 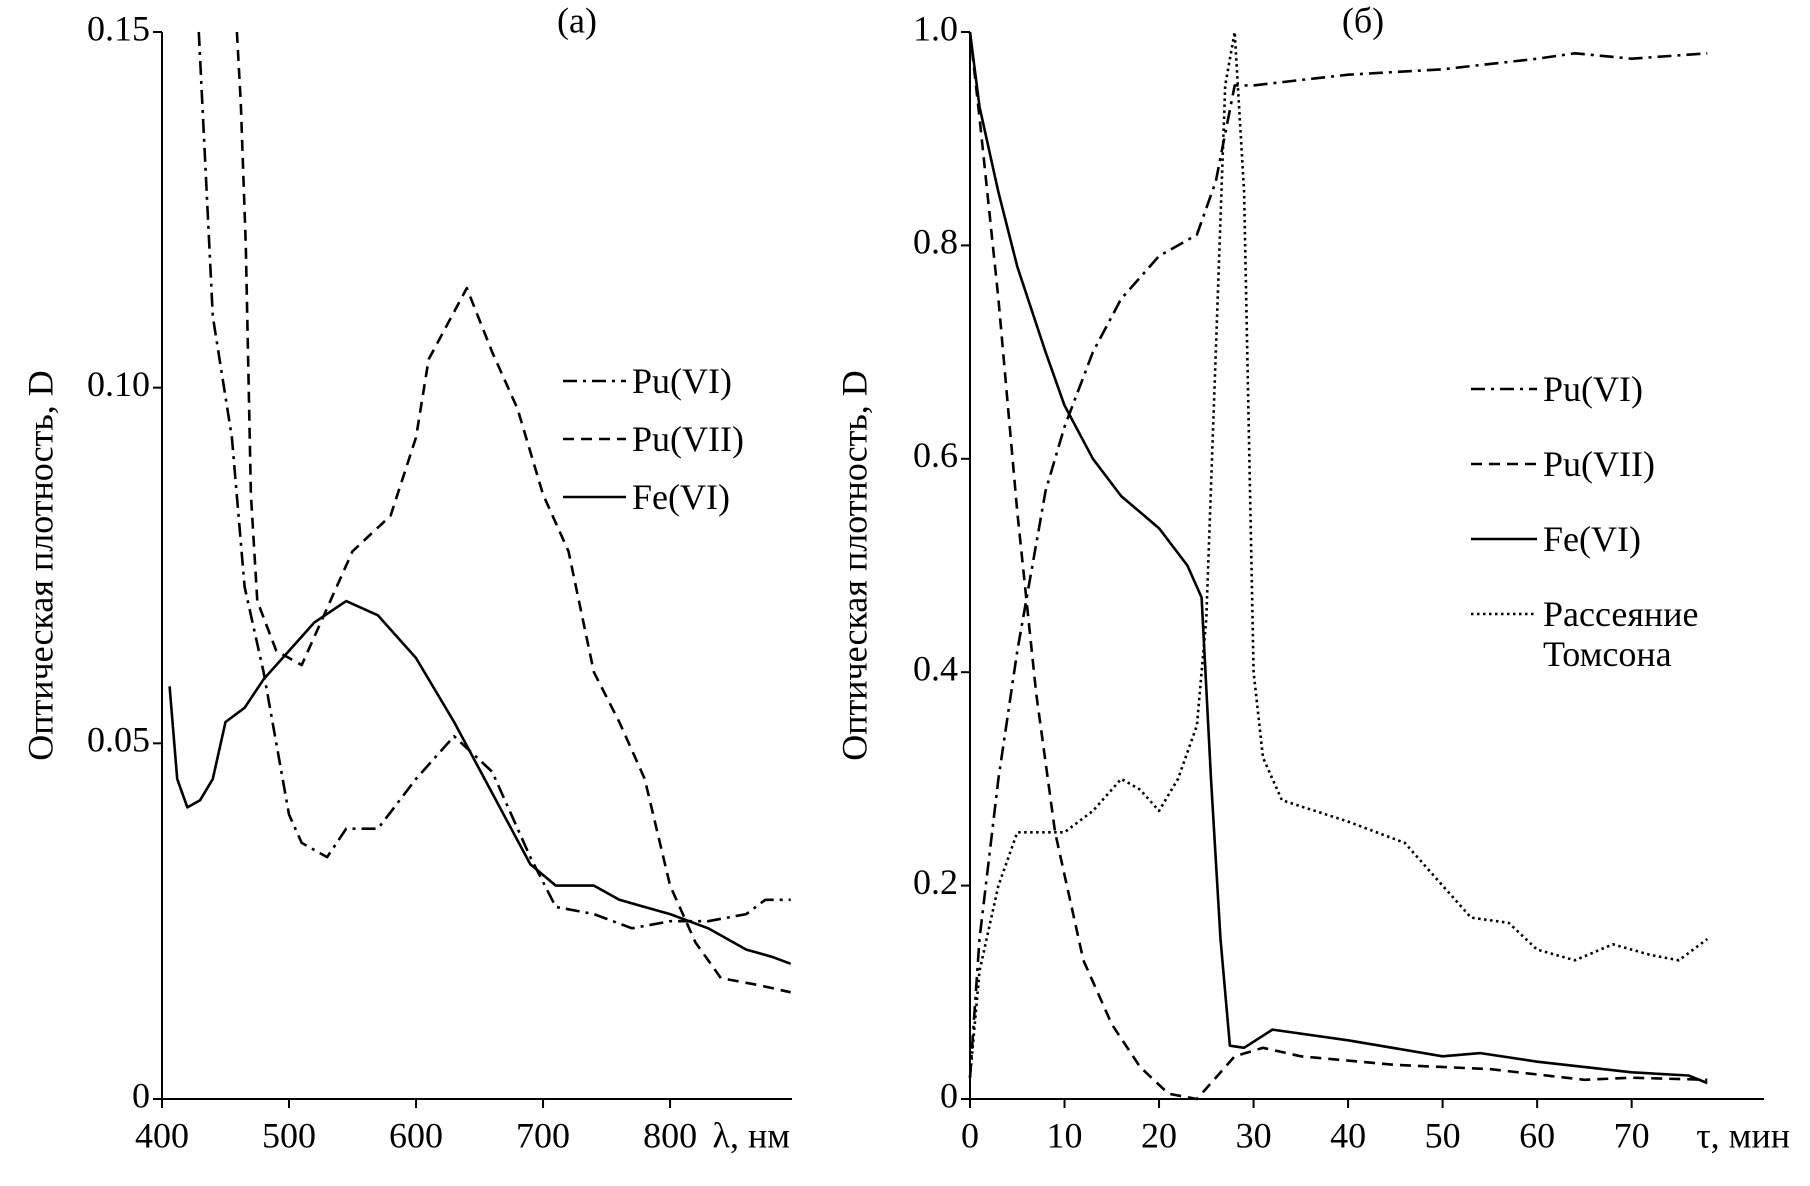 What do you see at coordinates (751, 1135) in the screenshot?
I see `x-axis-label: λ, нм` at bounding box center [751, 1135].